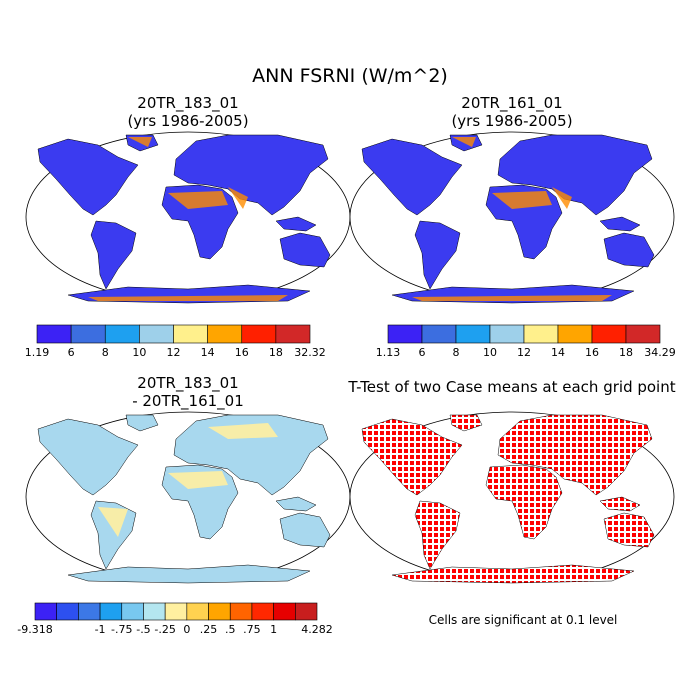 This screenshot has height=700, width=700. What do you see at coordinates (660, 352) in the screenshot?
I see `colorbar-label: 34.29` at bounding box center [660, 352].